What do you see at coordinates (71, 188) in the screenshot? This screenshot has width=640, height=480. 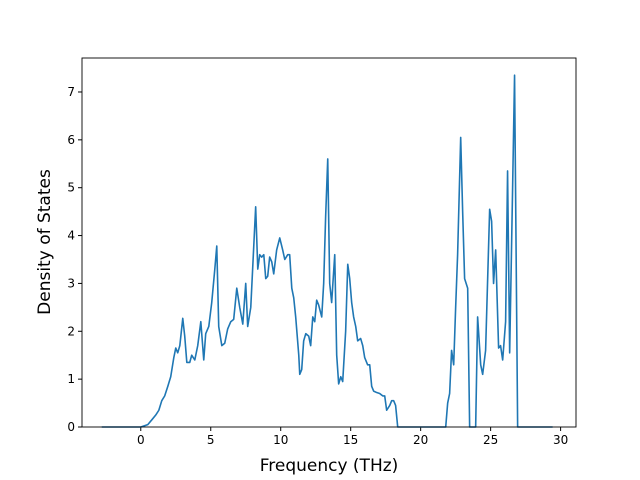 I see `y-tick-label: 5` at bounding box center [71, 188].